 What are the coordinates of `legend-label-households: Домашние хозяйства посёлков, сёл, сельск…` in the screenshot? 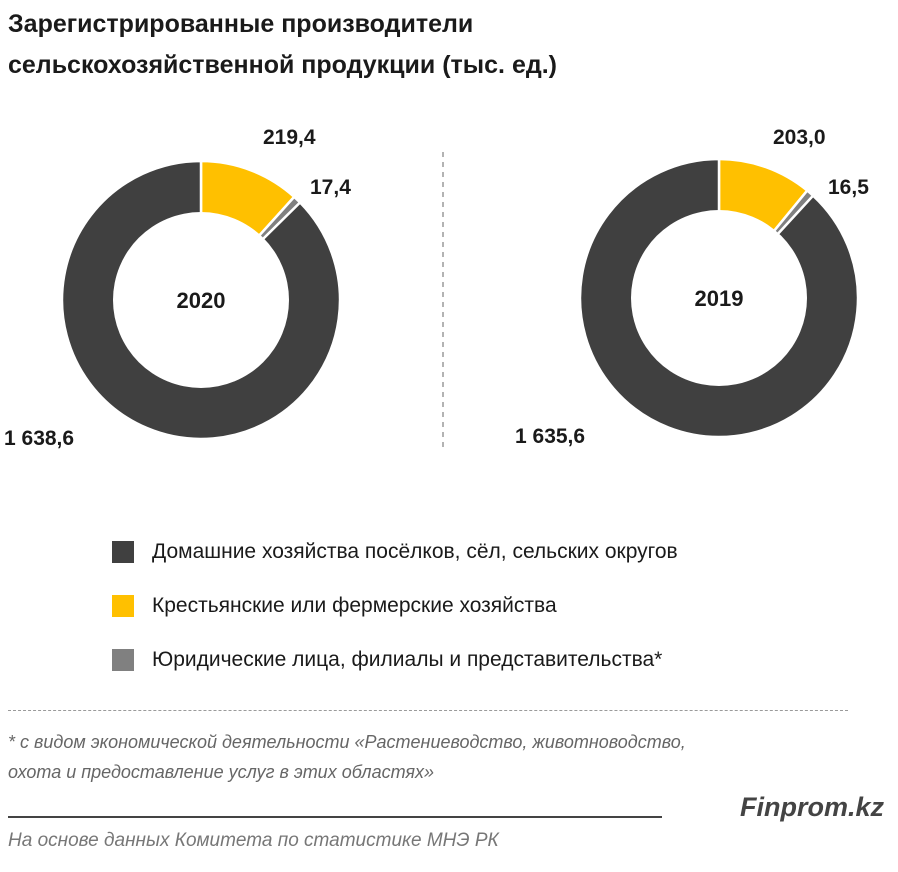 It's located at (415, 551).